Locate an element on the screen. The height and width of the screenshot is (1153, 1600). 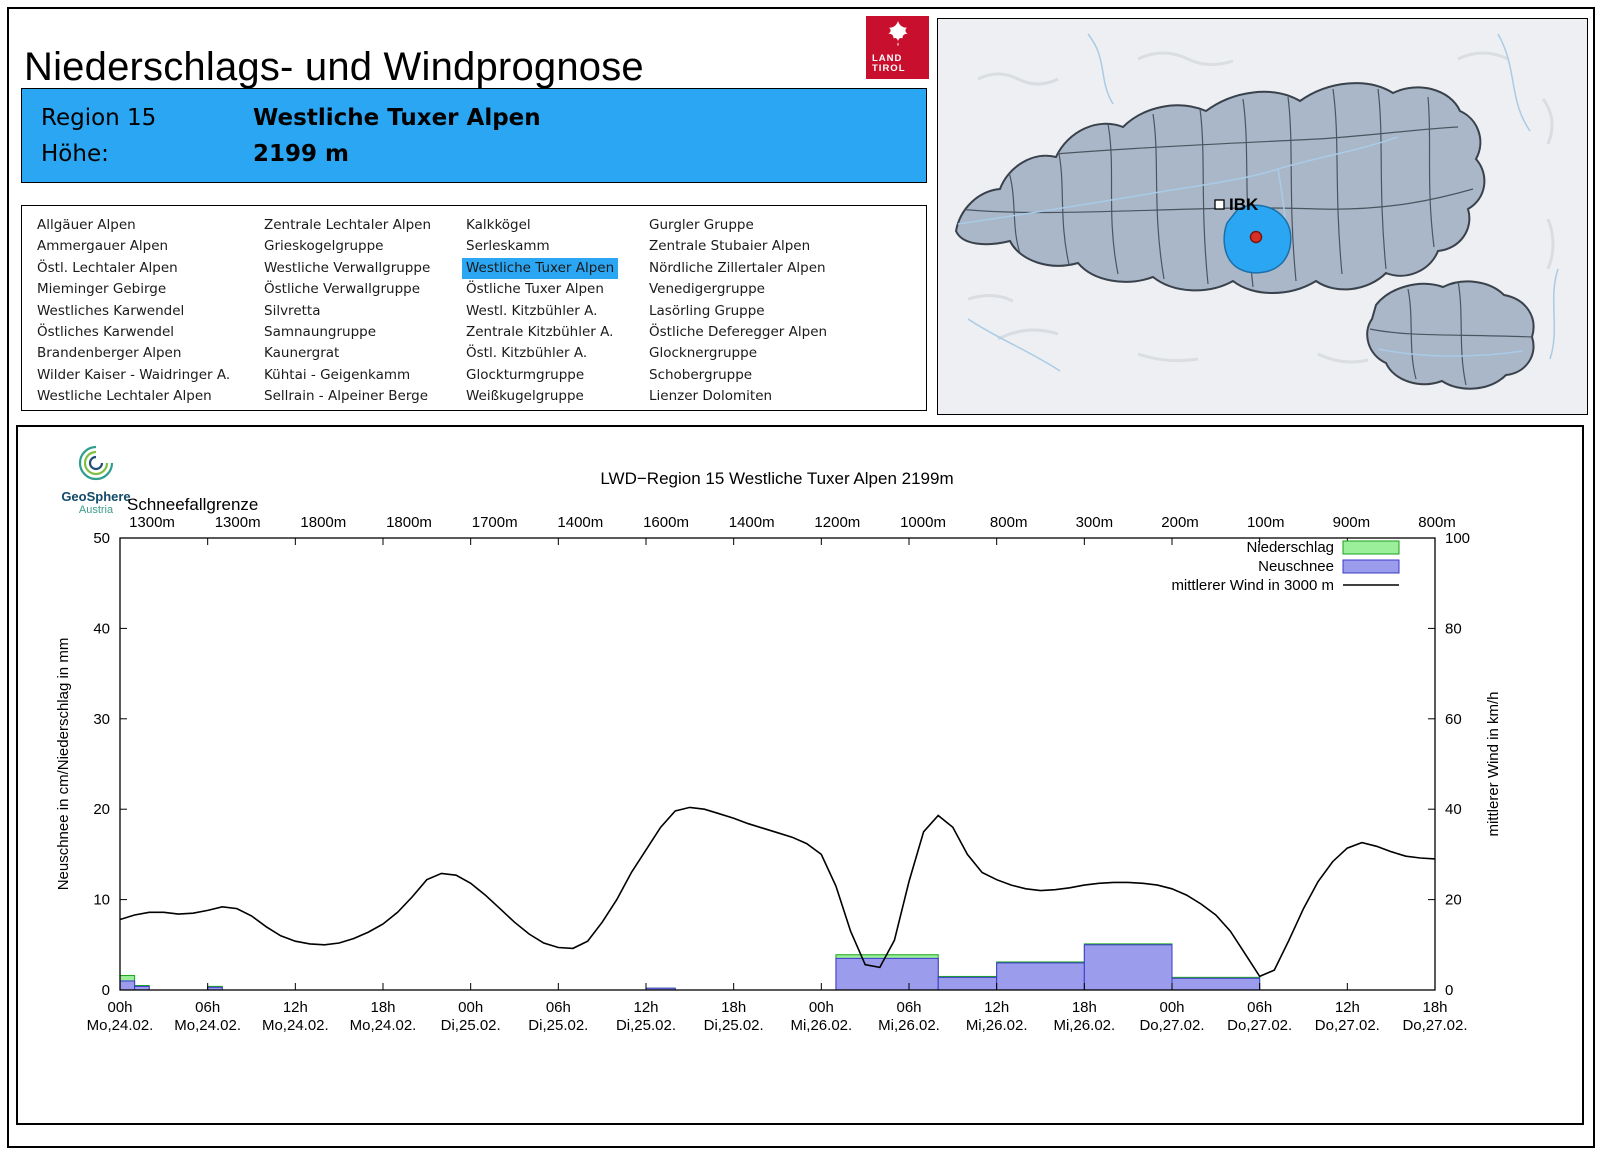
region-list-item: Westliches Karwendel is located at coordinates (111, 310).